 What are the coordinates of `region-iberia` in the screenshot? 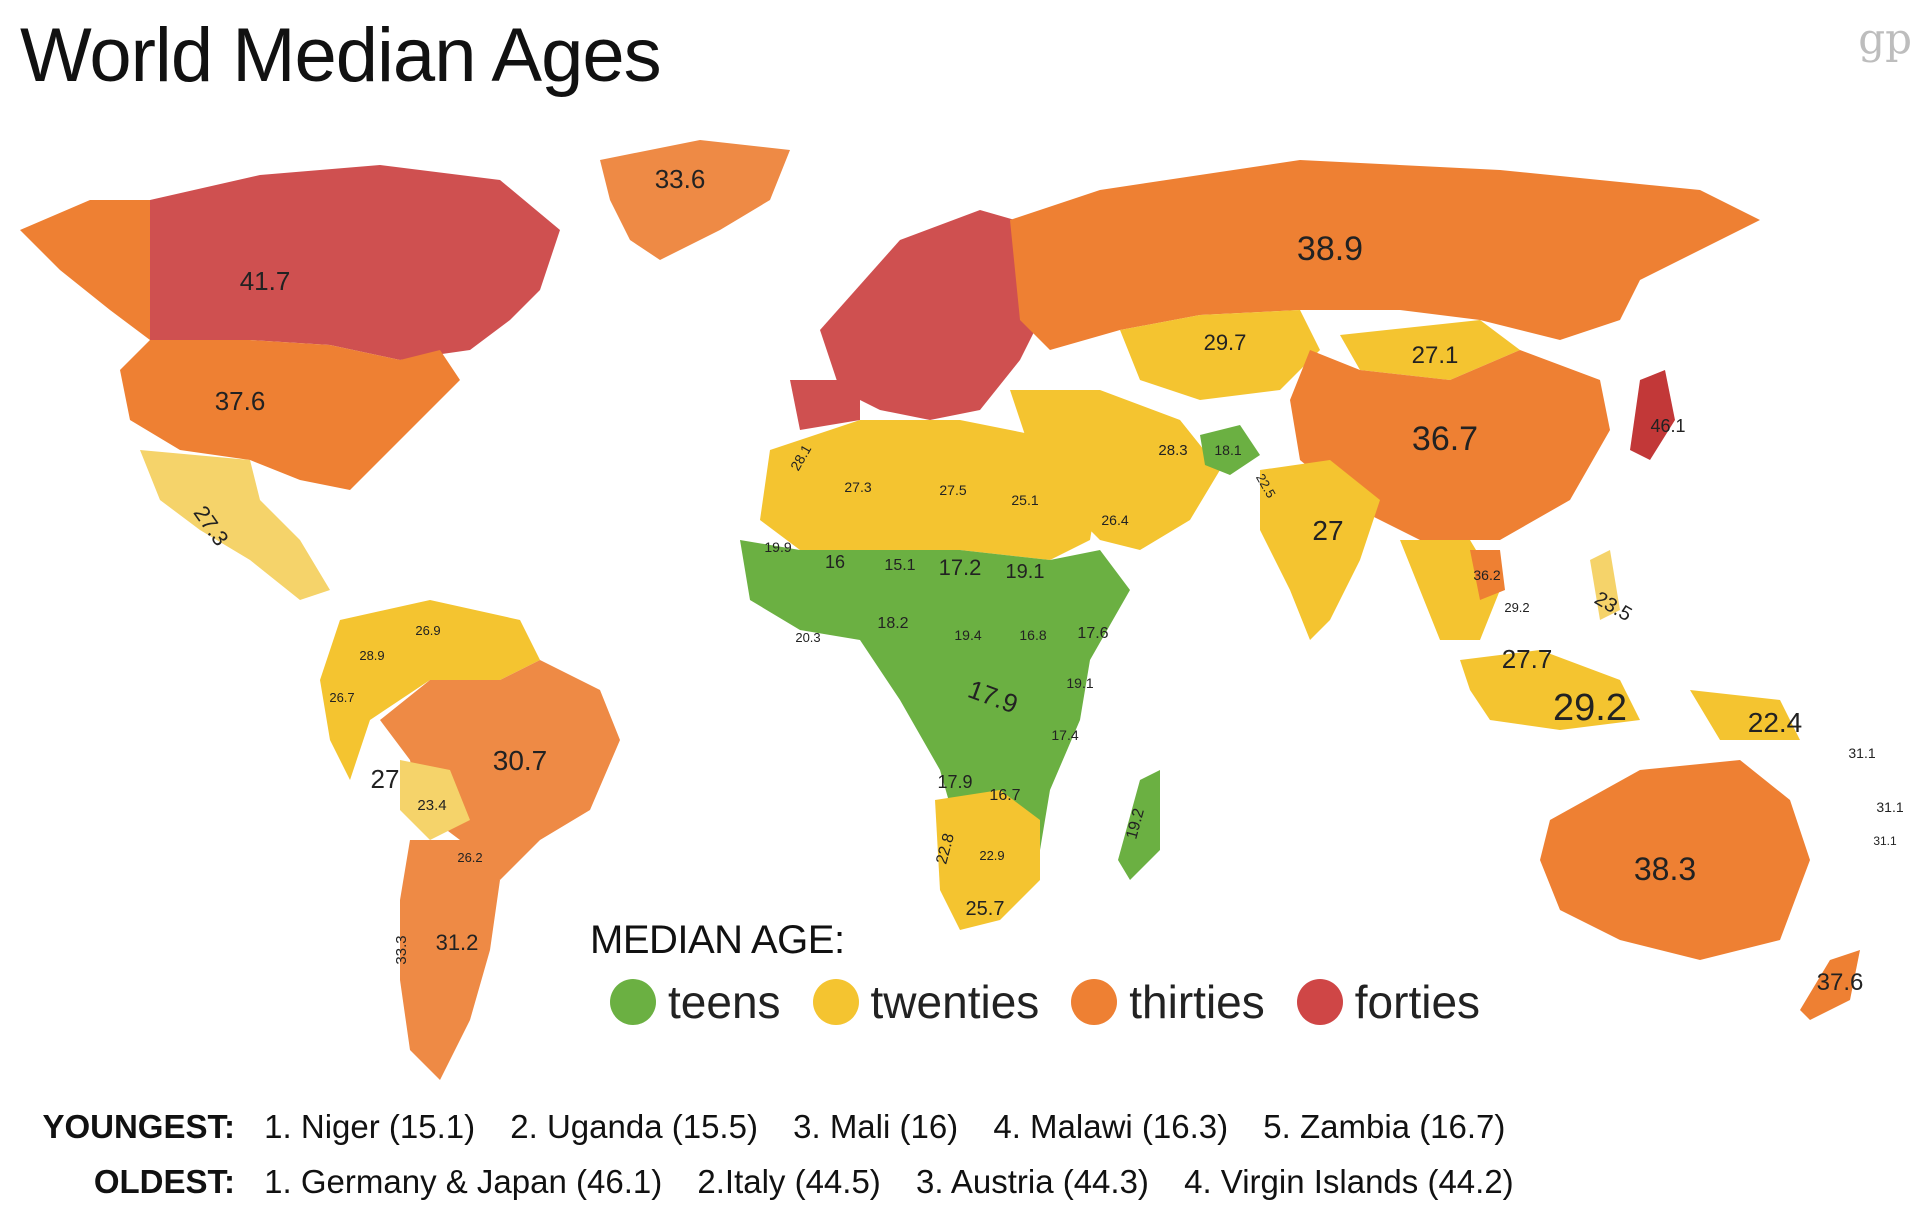 It's located at (825, 405).